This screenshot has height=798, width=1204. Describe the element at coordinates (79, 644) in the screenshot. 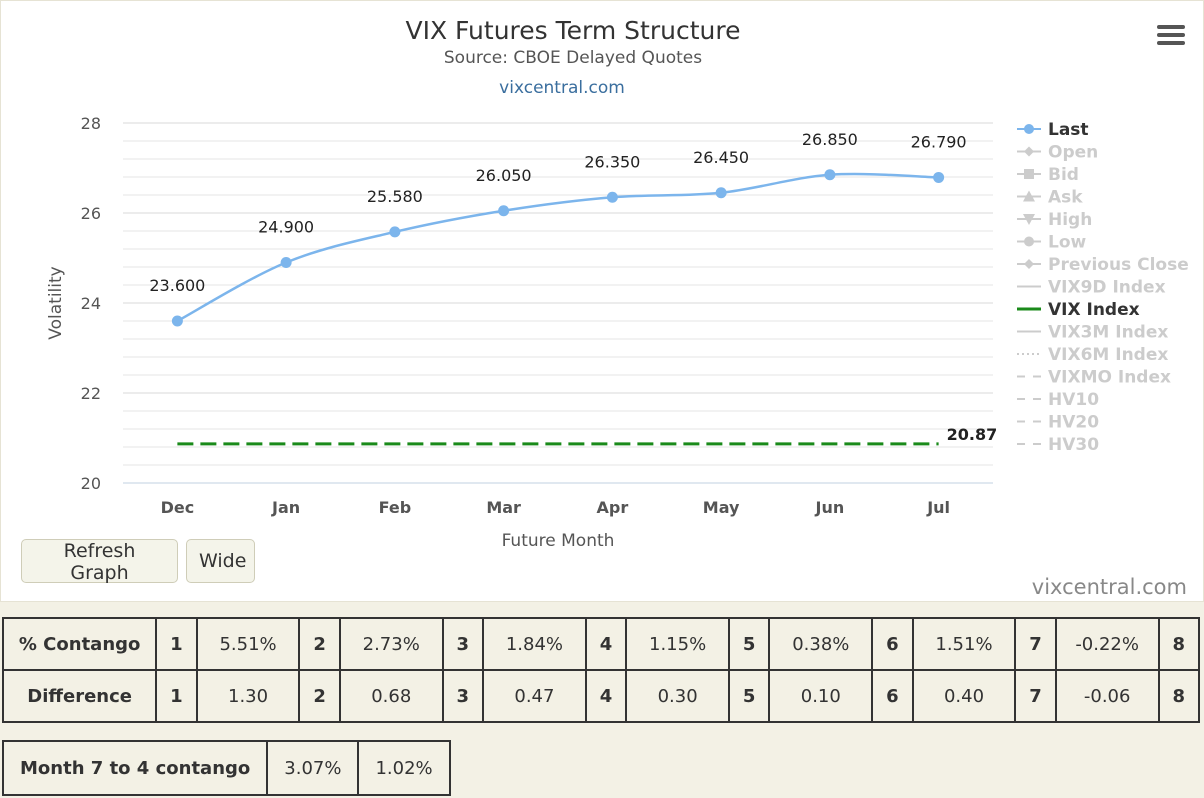

I see `row-label: % Contango` at that location.